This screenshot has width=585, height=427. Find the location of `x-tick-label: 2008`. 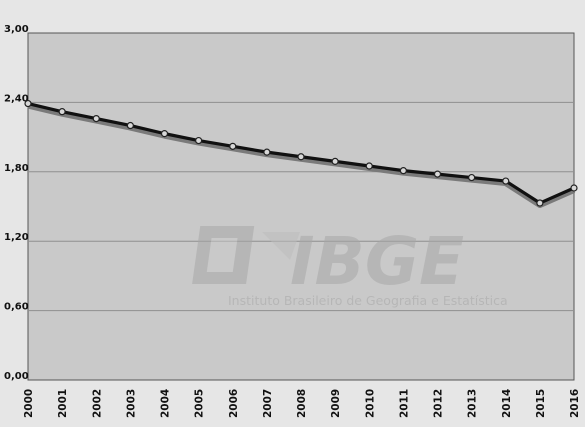

x-tick-label: 2008 is located at coordinates (302, 403).